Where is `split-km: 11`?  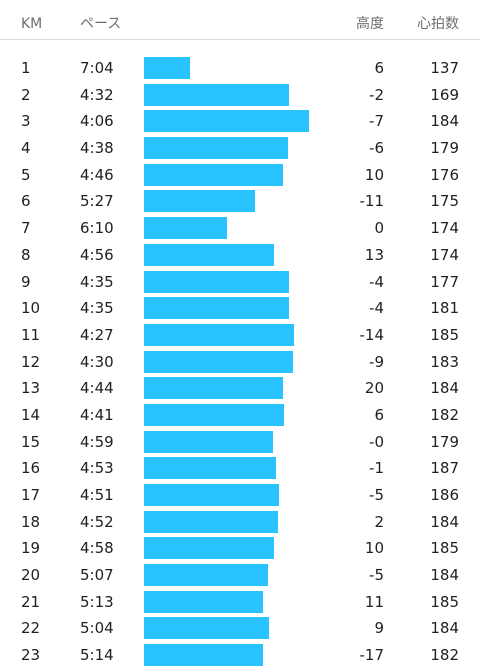 split-km: 11 is located at coordinates (31, 334).